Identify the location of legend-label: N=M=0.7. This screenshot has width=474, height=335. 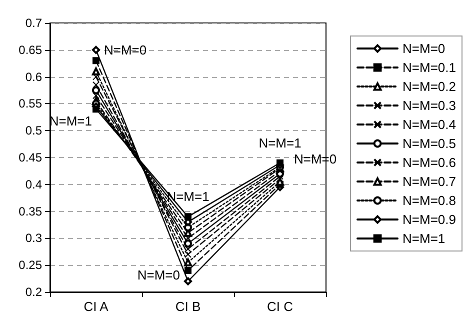
(429, 181).